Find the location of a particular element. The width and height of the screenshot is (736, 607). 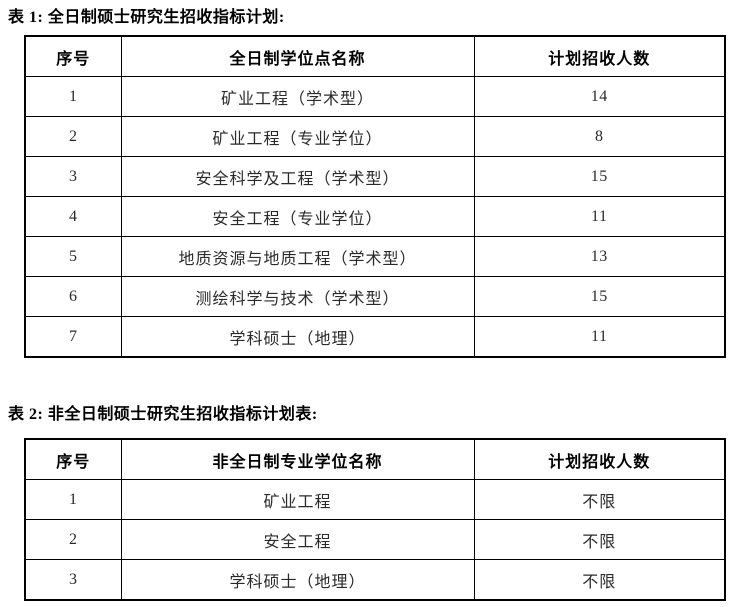

degree-name-cell: 安全科学及工程（学术型） is located at coordinates (297, 176).